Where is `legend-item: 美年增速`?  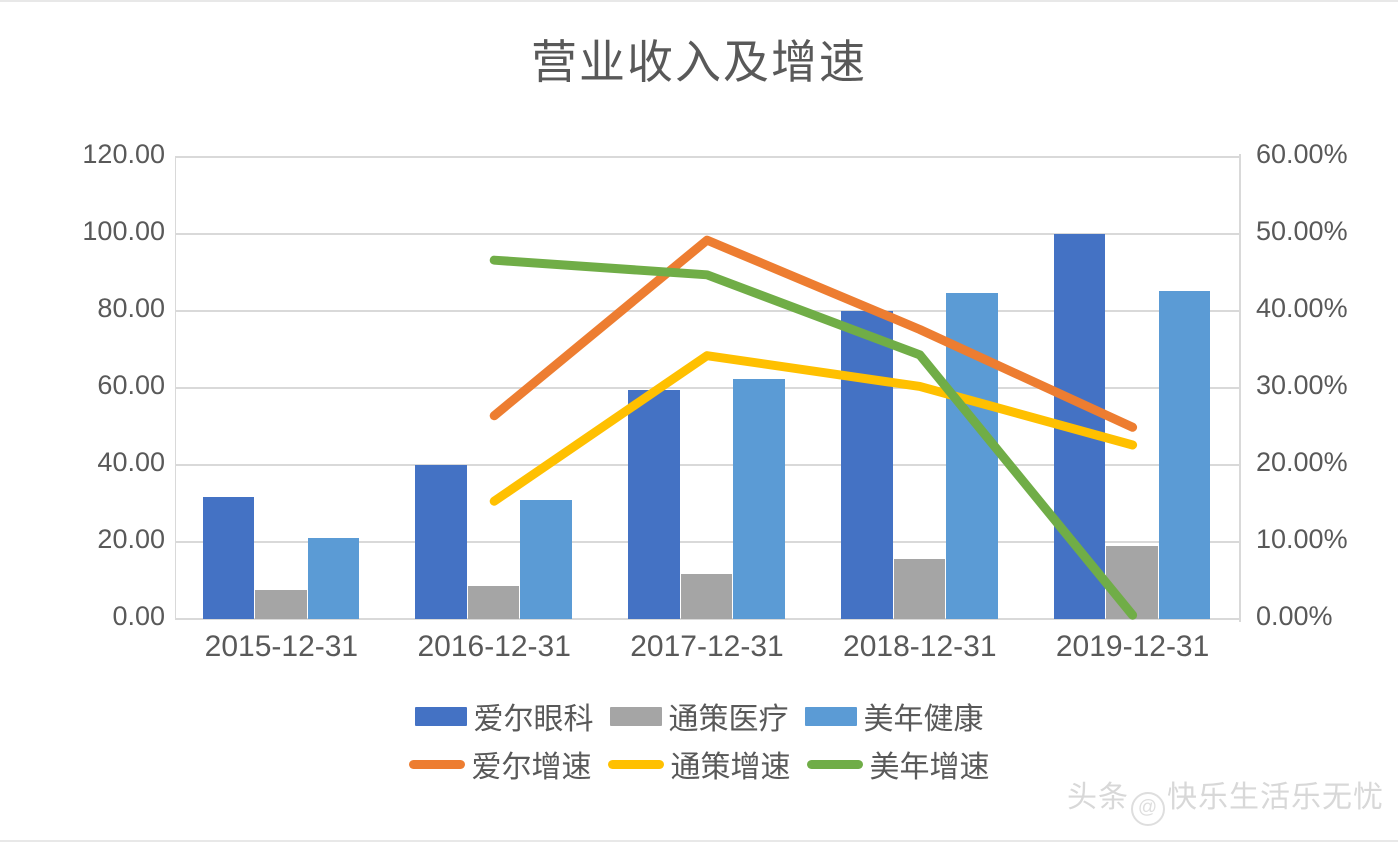
legend-item: 美年增速 is located at coordinates (898, 764).